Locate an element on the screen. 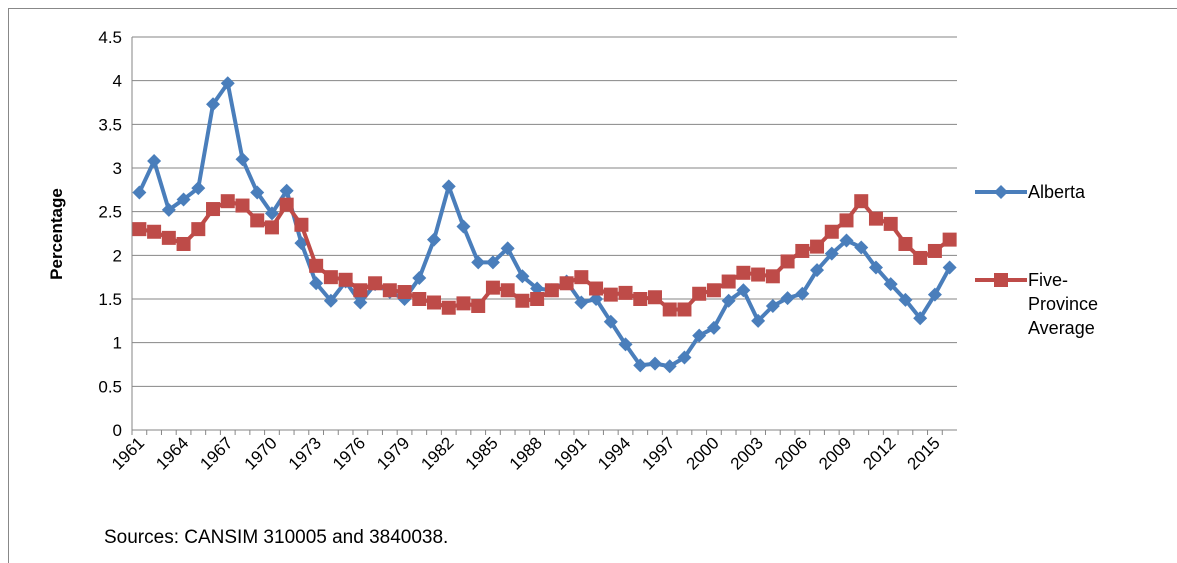 This screenshot has height=563, width=1177. y-tick-label: 0.5 is located at coordinates (110, 386).